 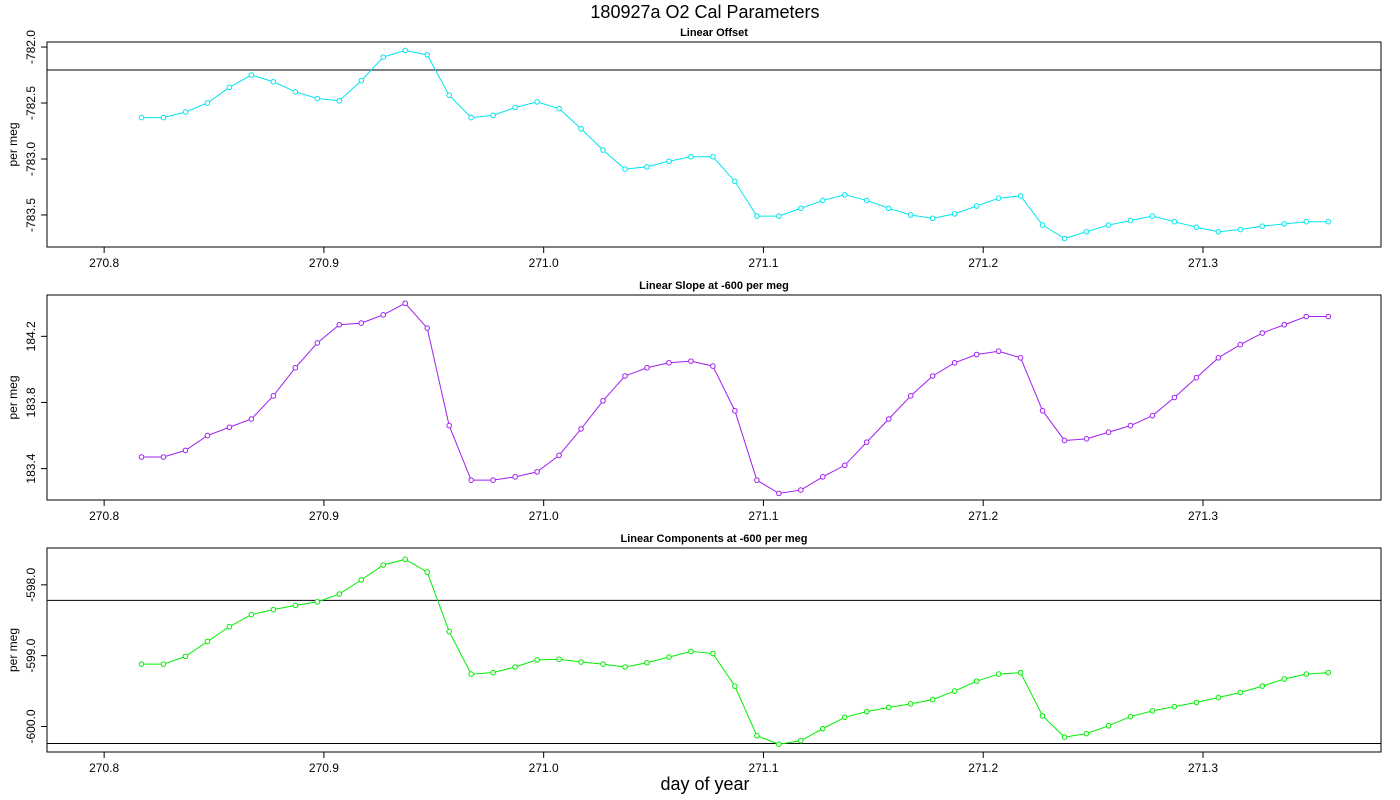 What do you see at coordinates (324, 516) in the screenshot?
I see `x-tick-label: 270.9` at bounding box center [324, 516].